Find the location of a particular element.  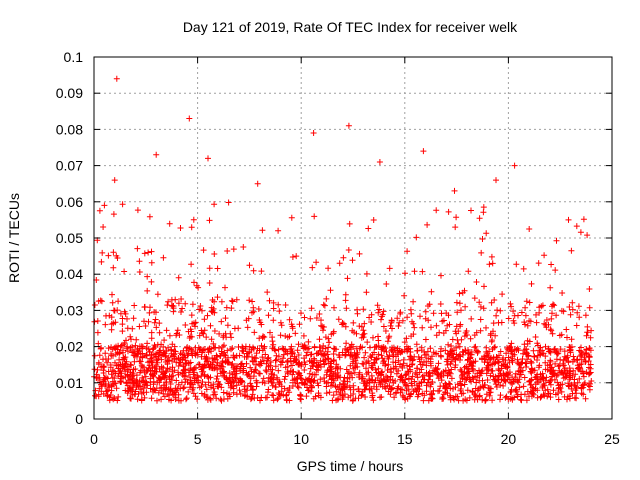

x-axis-label: GPS time / hours is located at coordinates (350, 466).